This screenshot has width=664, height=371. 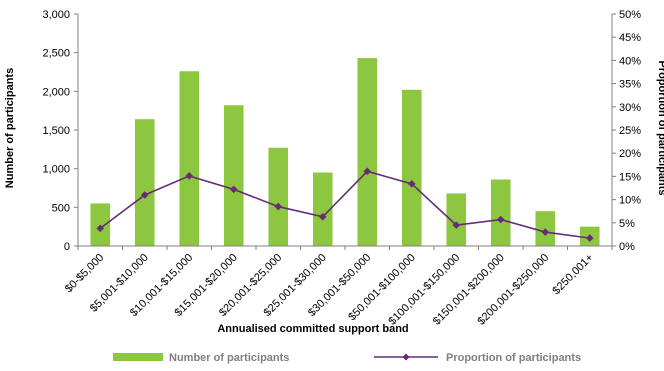 I want to click on legend-bar-label: Number of participants, so click(x=229, y=358).